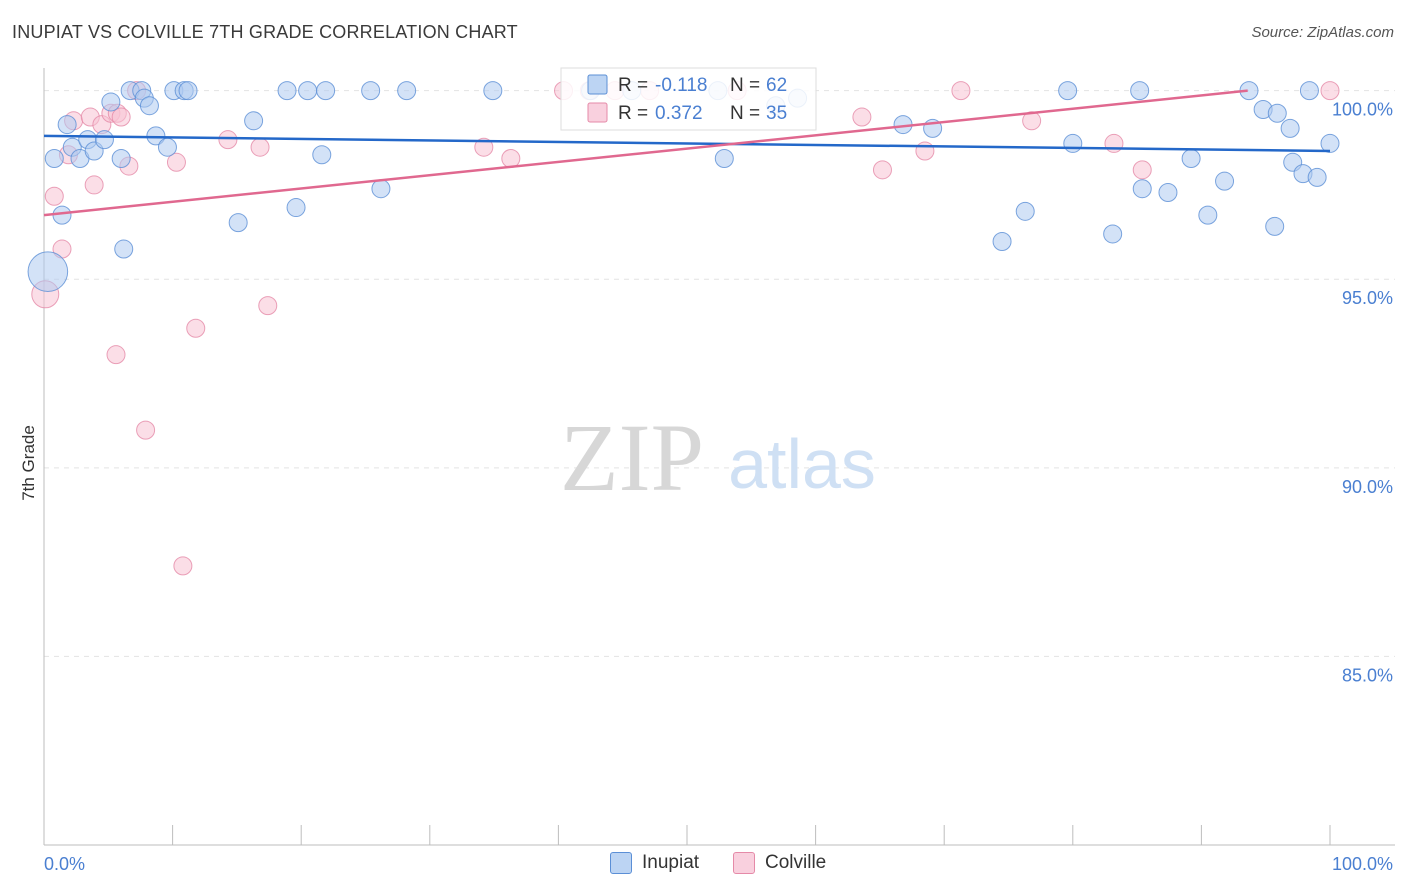 Image resolution: width=1406 pixels, height=892 pixels. What do you see at coordinates (796, 862) in the screenshot?
I see `legend-label-colville: Colville` at bounding box center [796, 862].